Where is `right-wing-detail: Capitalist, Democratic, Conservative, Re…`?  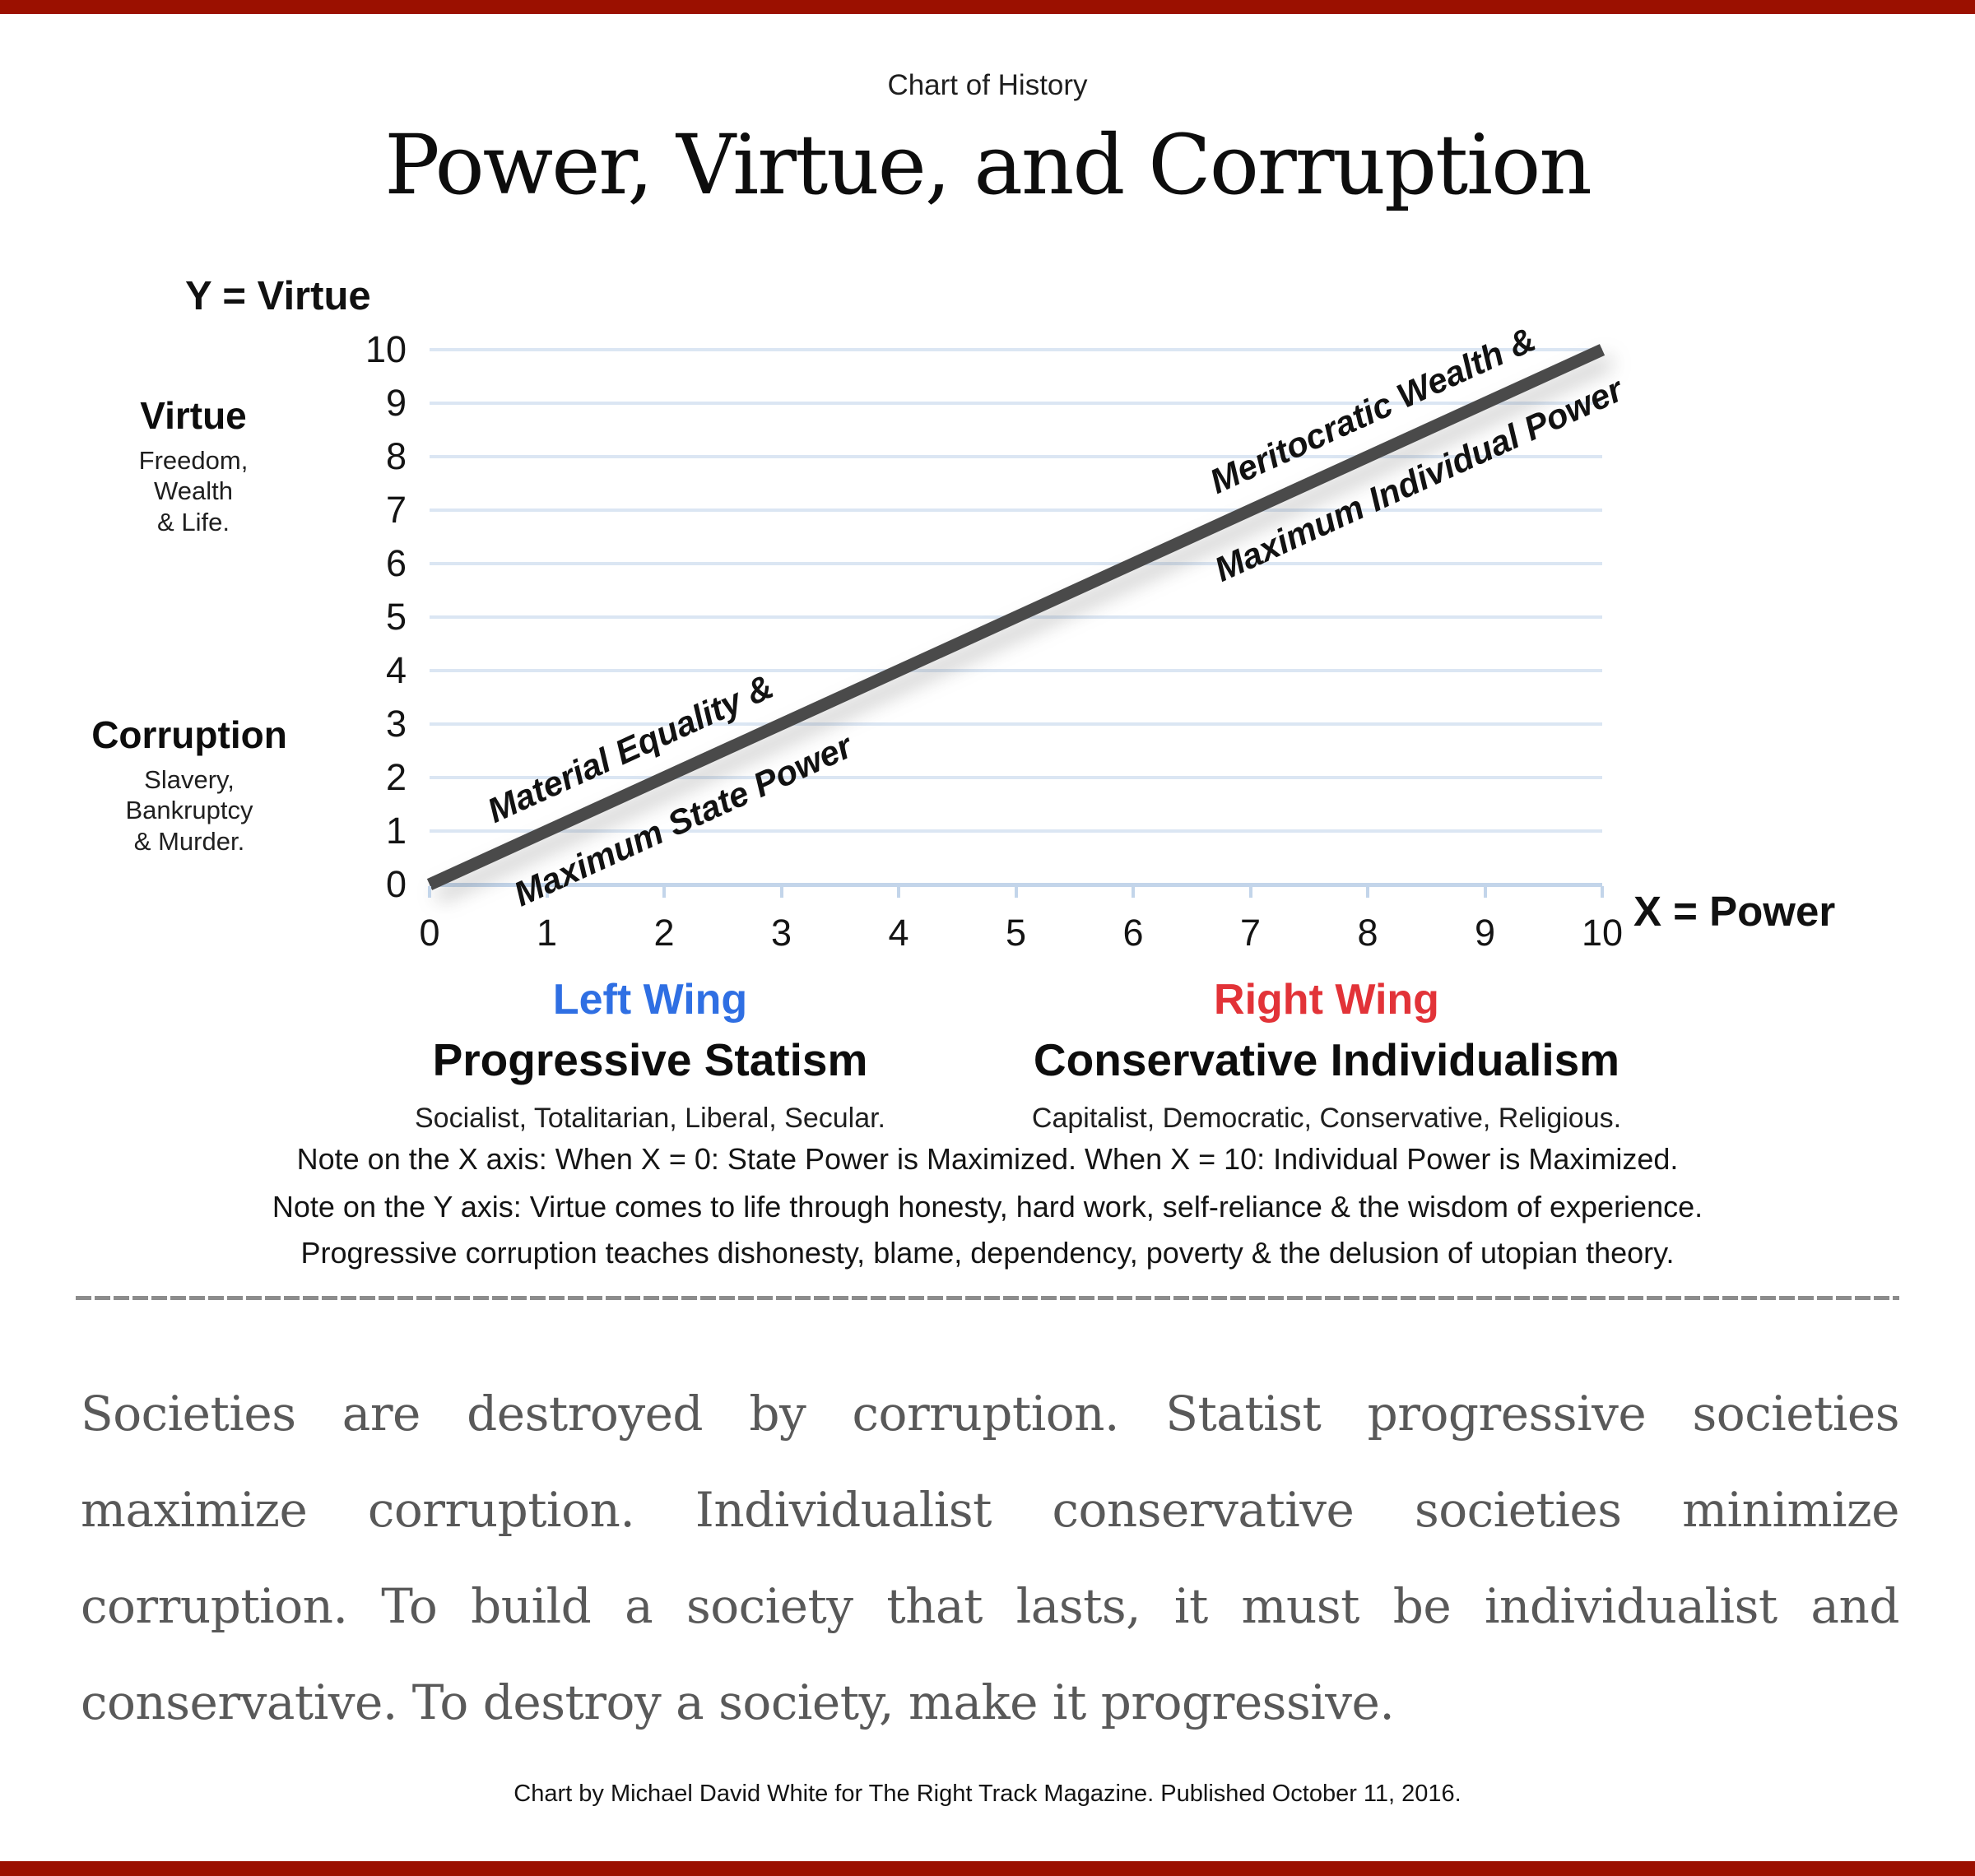 right-wing-detail: Capitalist, Democratic, Conservative, Re… is located at coordinates (1326, 1119).